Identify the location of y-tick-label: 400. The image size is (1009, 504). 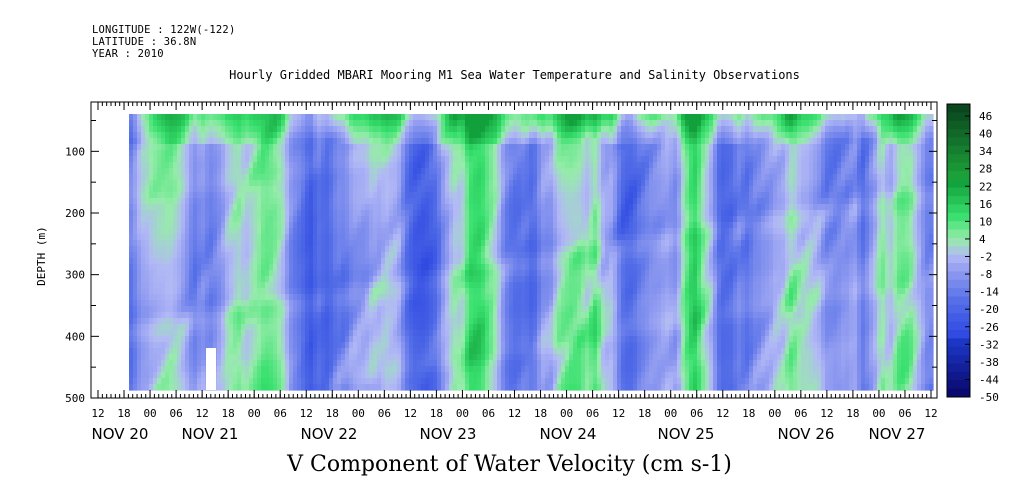
(75, 336).